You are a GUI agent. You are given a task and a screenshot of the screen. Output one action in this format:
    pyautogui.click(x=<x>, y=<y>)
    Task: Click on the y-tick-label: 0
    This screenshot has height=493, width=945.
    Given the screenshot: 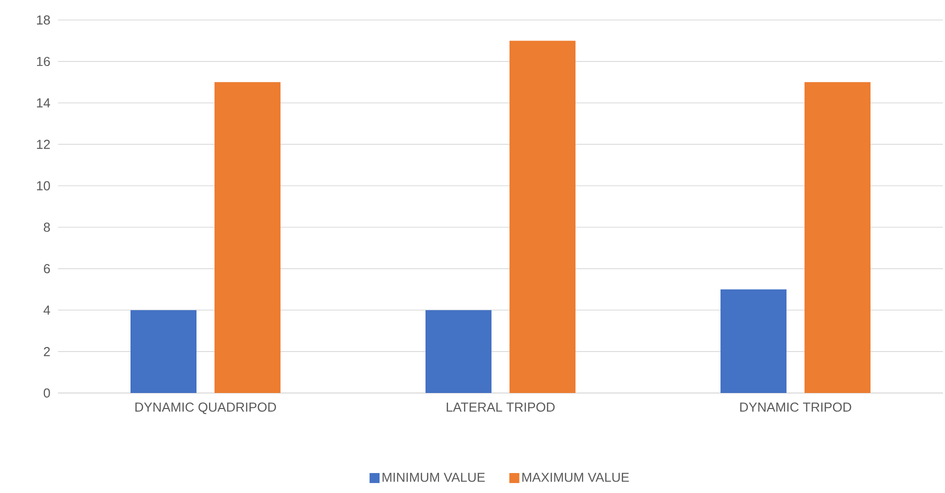 What is the action you would take?
    pyautogui.click(x=47, y=393)
    